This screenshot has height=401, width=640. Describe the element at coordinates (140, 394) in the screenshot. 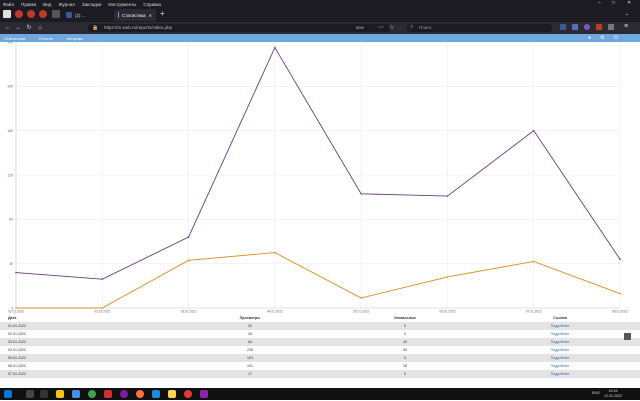

I see `firefox-icon` at that location.